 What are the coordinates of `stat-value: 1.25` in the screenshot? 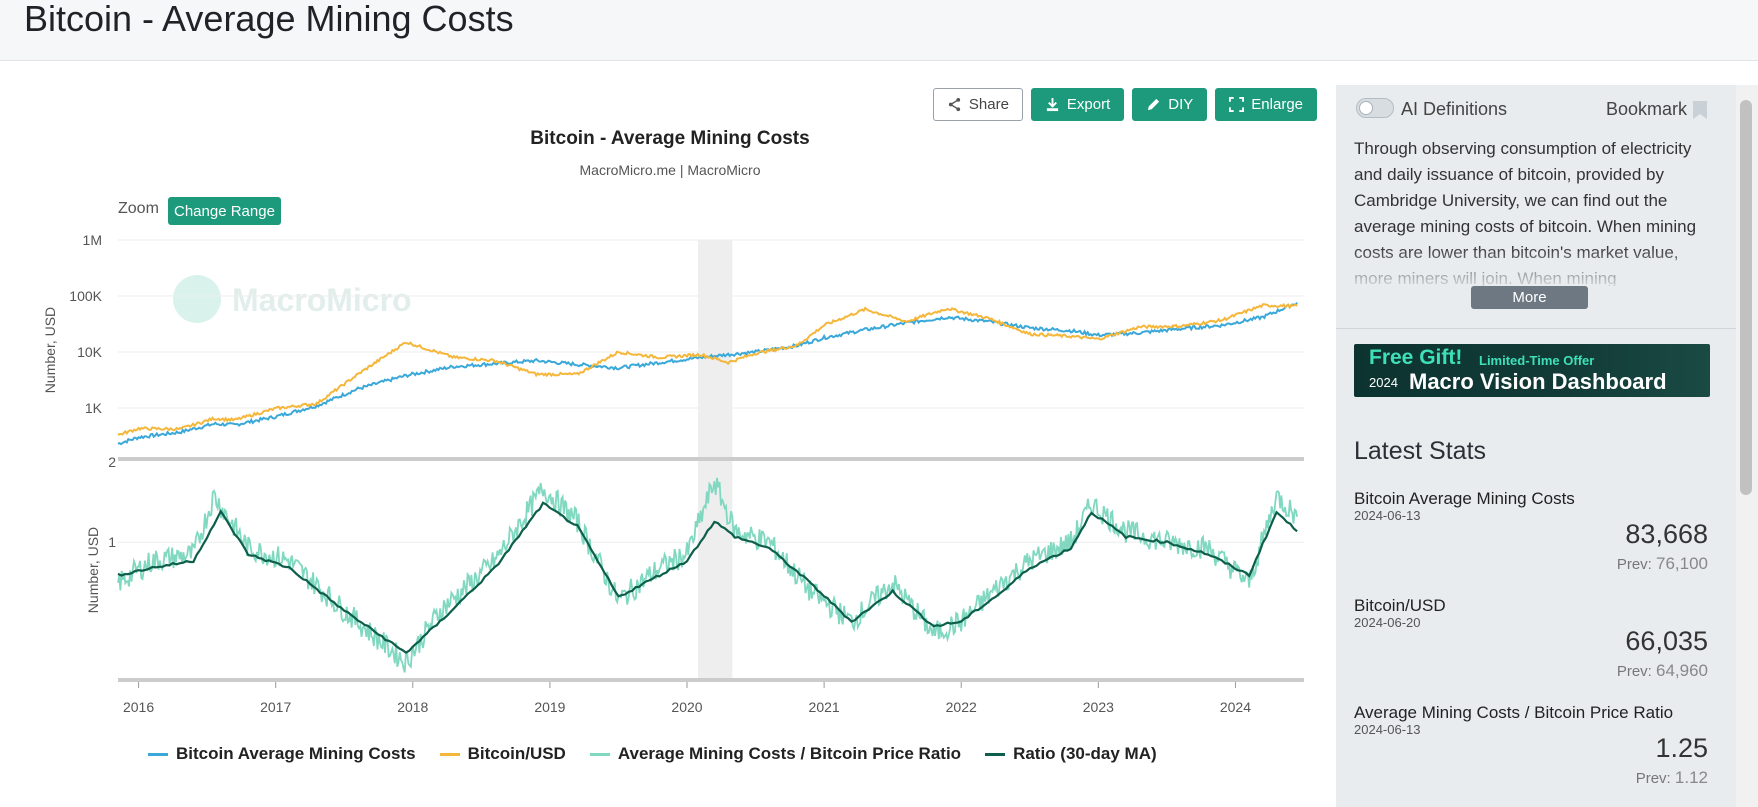 It's located at (1681, 748).